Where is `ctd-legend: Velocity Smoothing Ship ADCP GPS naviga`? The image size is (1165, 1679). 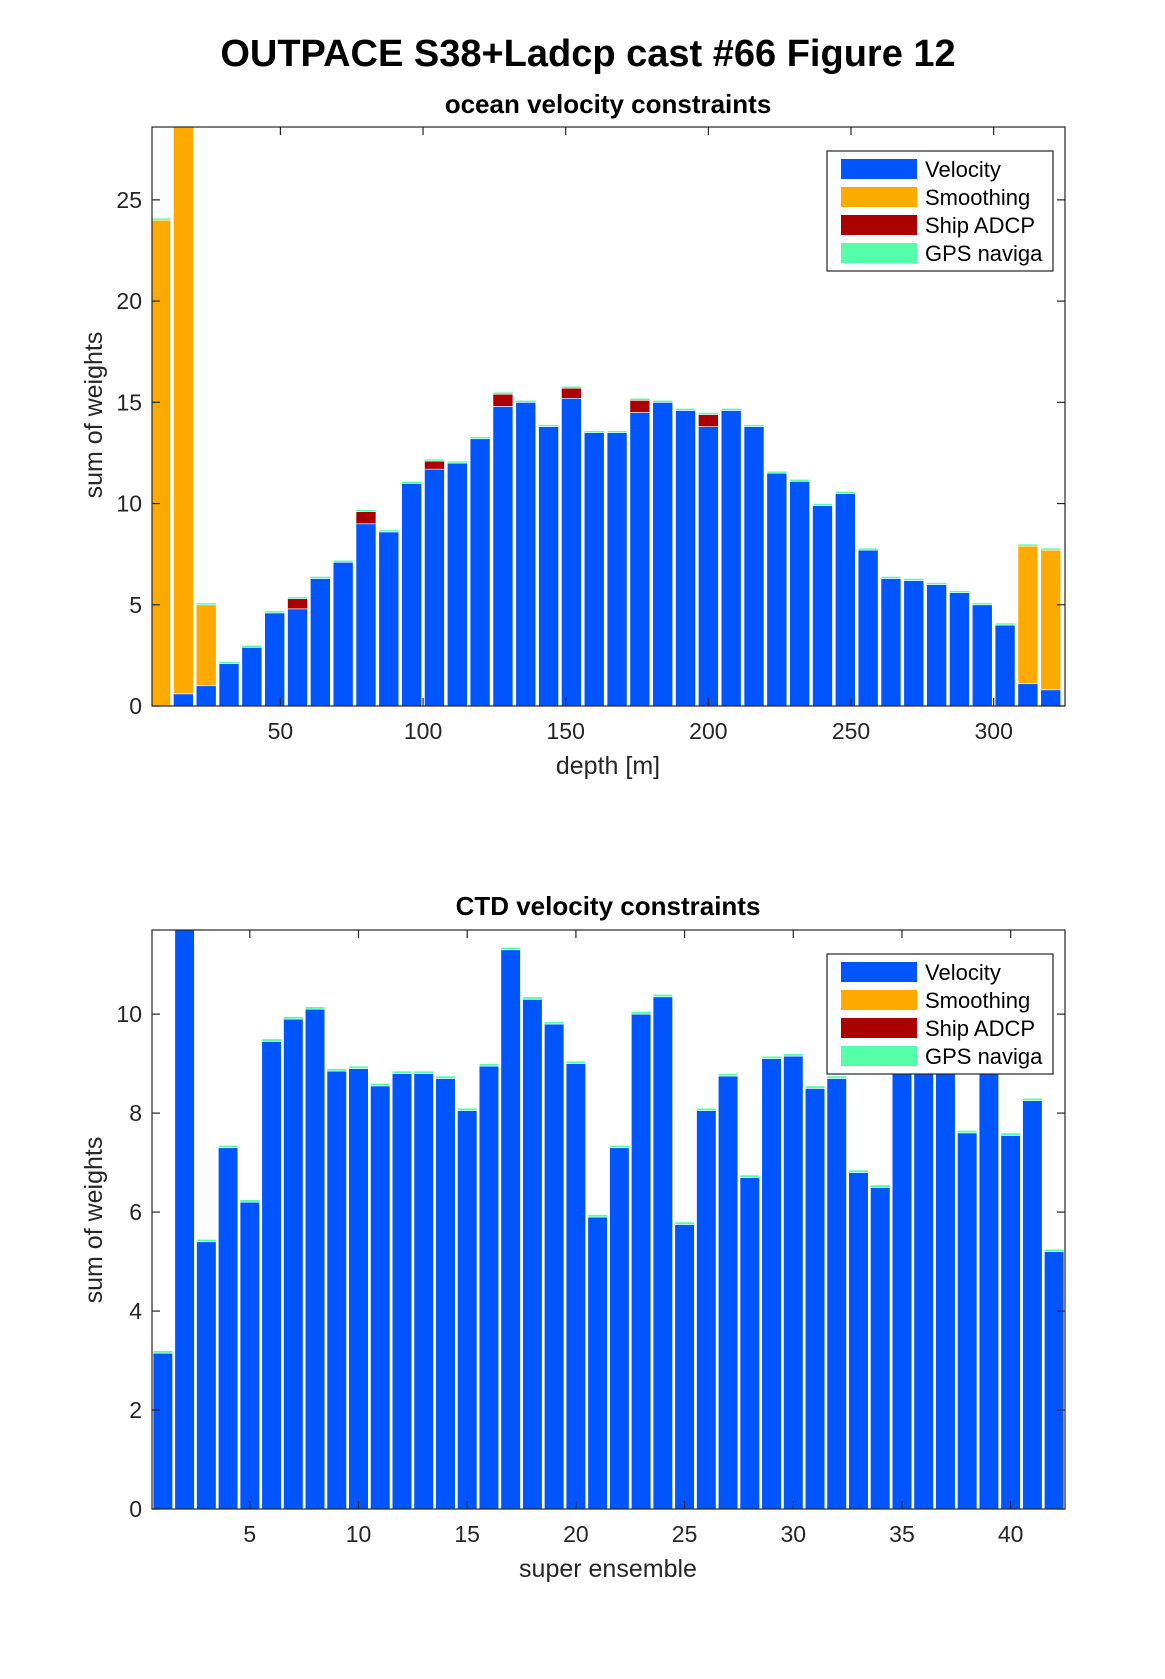
ctd-legend: Velocity Smoothing Ship ADCP GPS naviga is located at coordinates (940, 1014).